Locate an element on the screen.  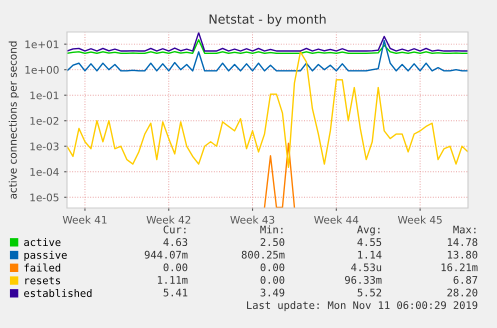
text: Avg: is located at coordinates (368, 231).